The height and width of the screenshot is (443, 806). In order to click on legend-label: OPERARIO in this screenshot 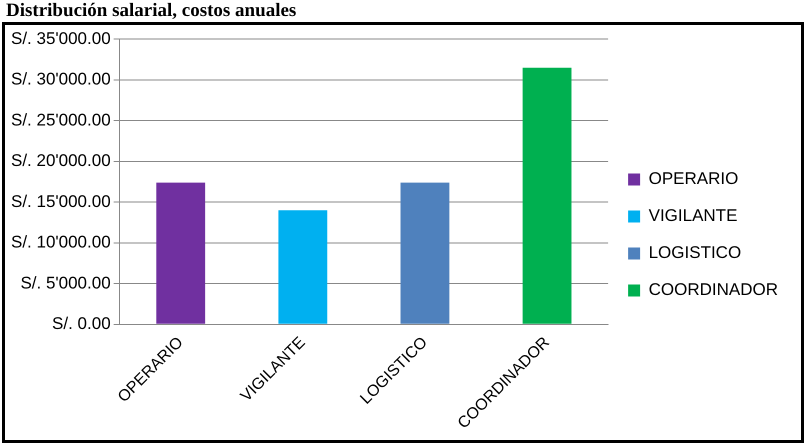, I will do `click(693, 178)`.